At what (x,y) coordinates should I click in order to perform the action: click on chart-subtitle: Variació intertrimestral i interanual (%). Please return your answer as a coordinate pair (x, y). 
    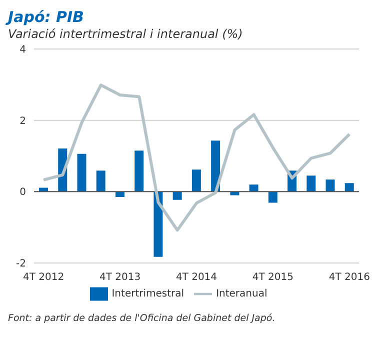
    Looking at the image, I should click on (126, 34).